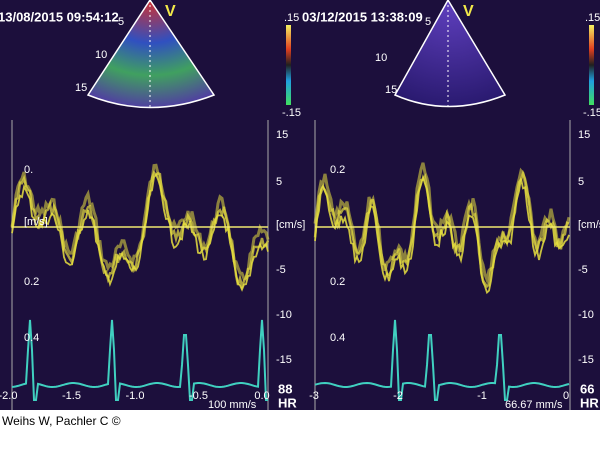 Image resolution: width=600 pixels, height=470 pixels. Describe the element at coordinates (36, 222) in the screenshot. I see `velocity-label: [m/s]` at that location.